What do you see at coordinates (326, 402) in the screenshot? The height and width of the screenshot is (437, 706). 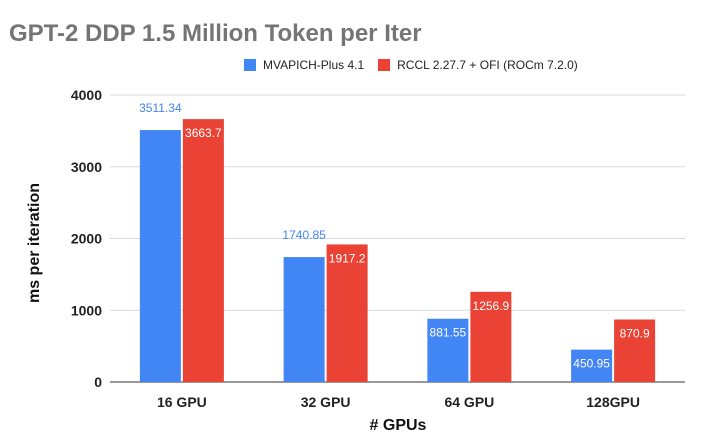 I see `x-tick-label: 32 GPU` at bounding box center [326, 402].